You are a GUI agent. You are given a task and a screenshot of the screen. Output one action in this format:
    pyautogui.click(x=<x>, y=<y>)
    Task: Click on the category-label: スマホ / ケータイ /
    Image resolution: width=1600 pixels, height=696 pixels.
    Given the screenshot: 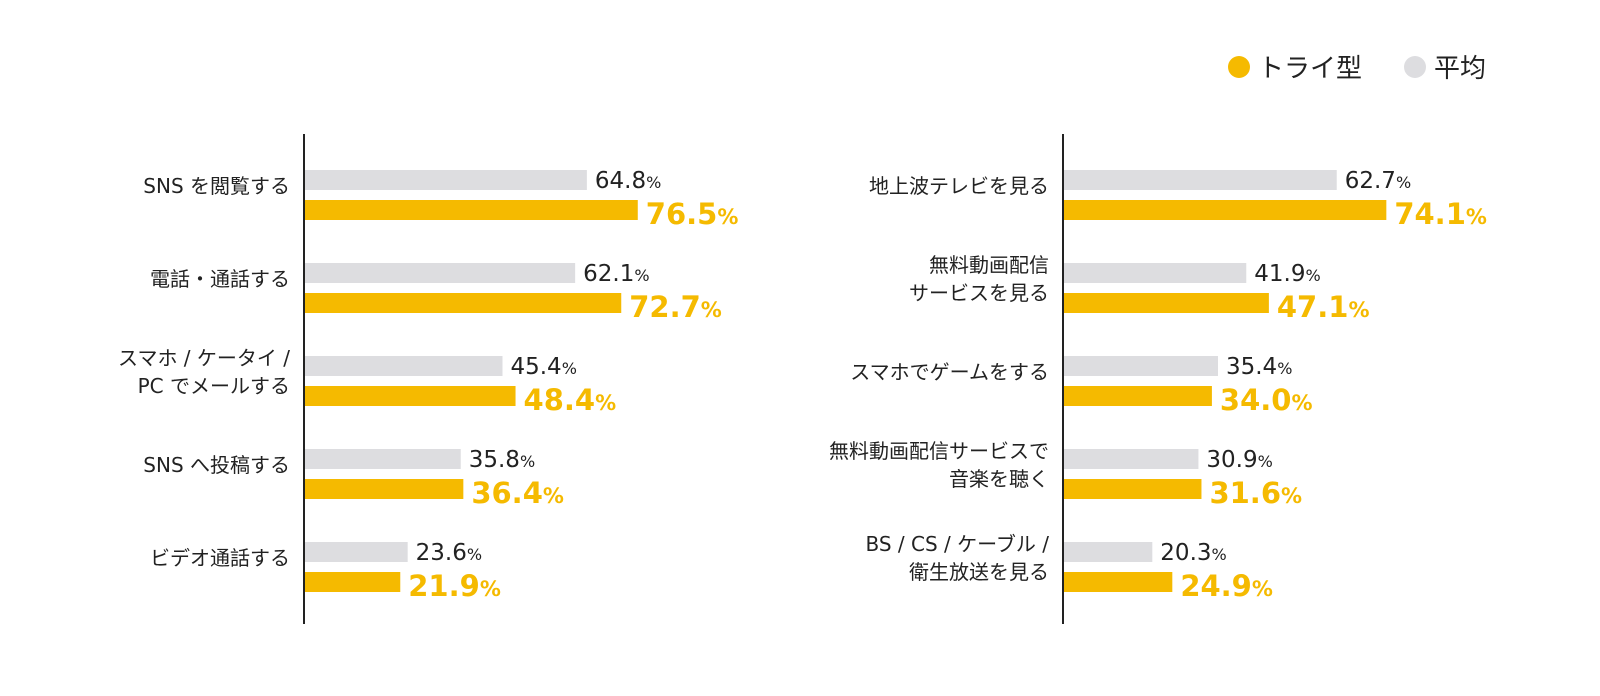 What is the action you would take?
    pyautogui.click(x=204, y=358)
    